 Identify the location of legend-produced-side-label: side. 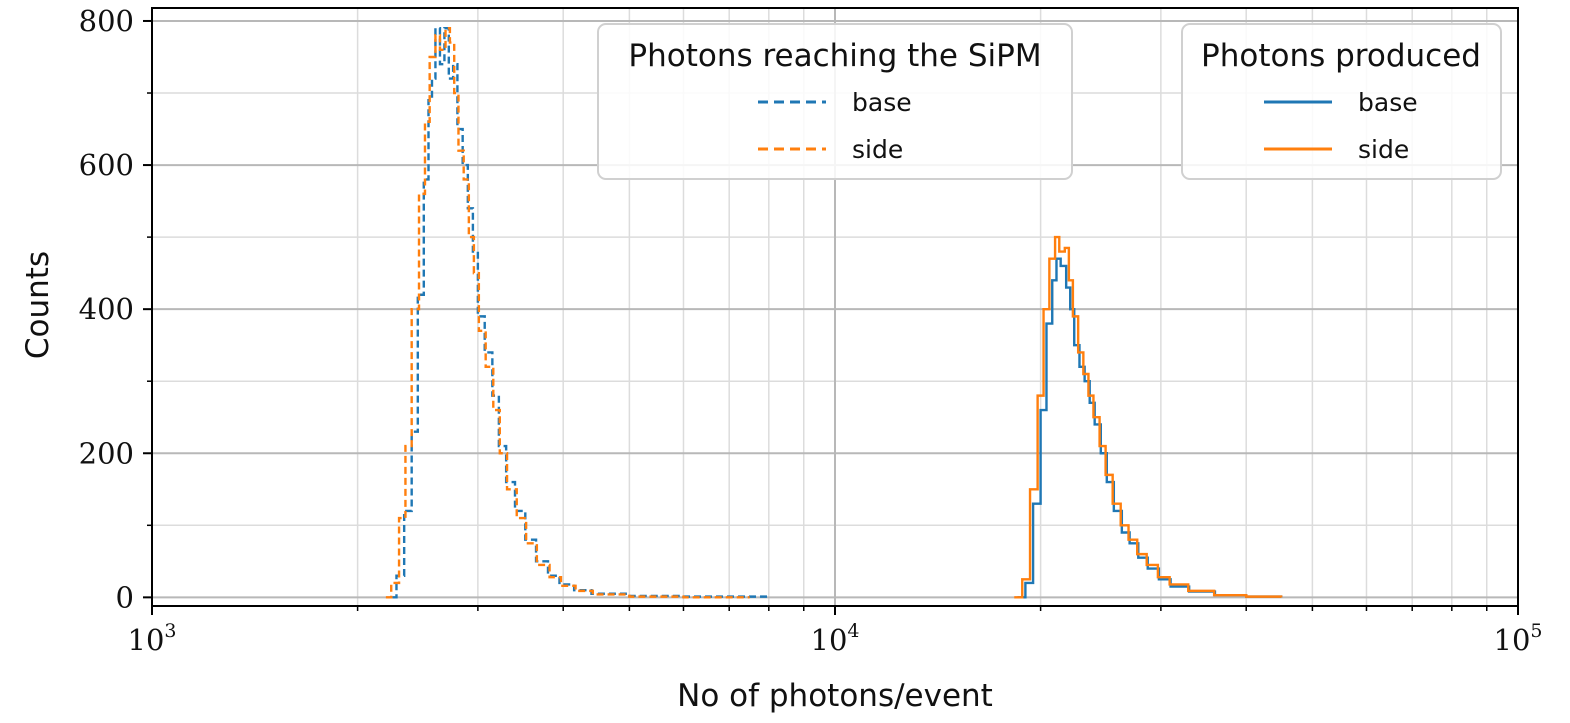
(1383, 149).